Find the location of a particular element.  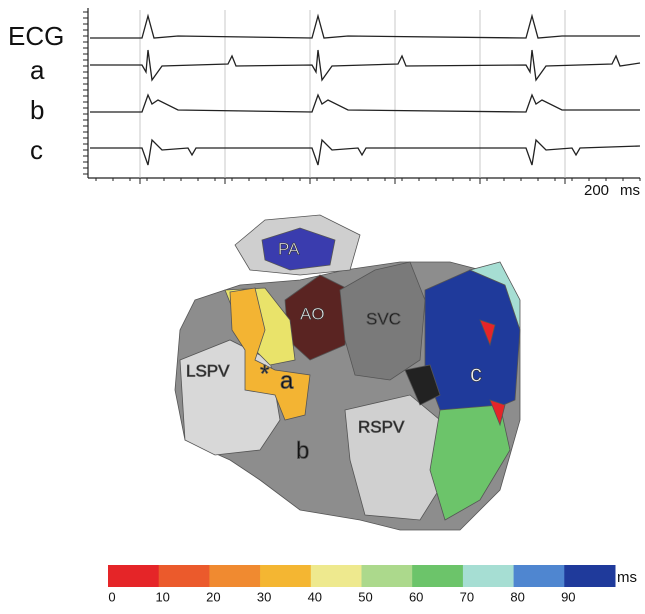

colorbar-tick-label: 40 is located at coordinates (315, 596).